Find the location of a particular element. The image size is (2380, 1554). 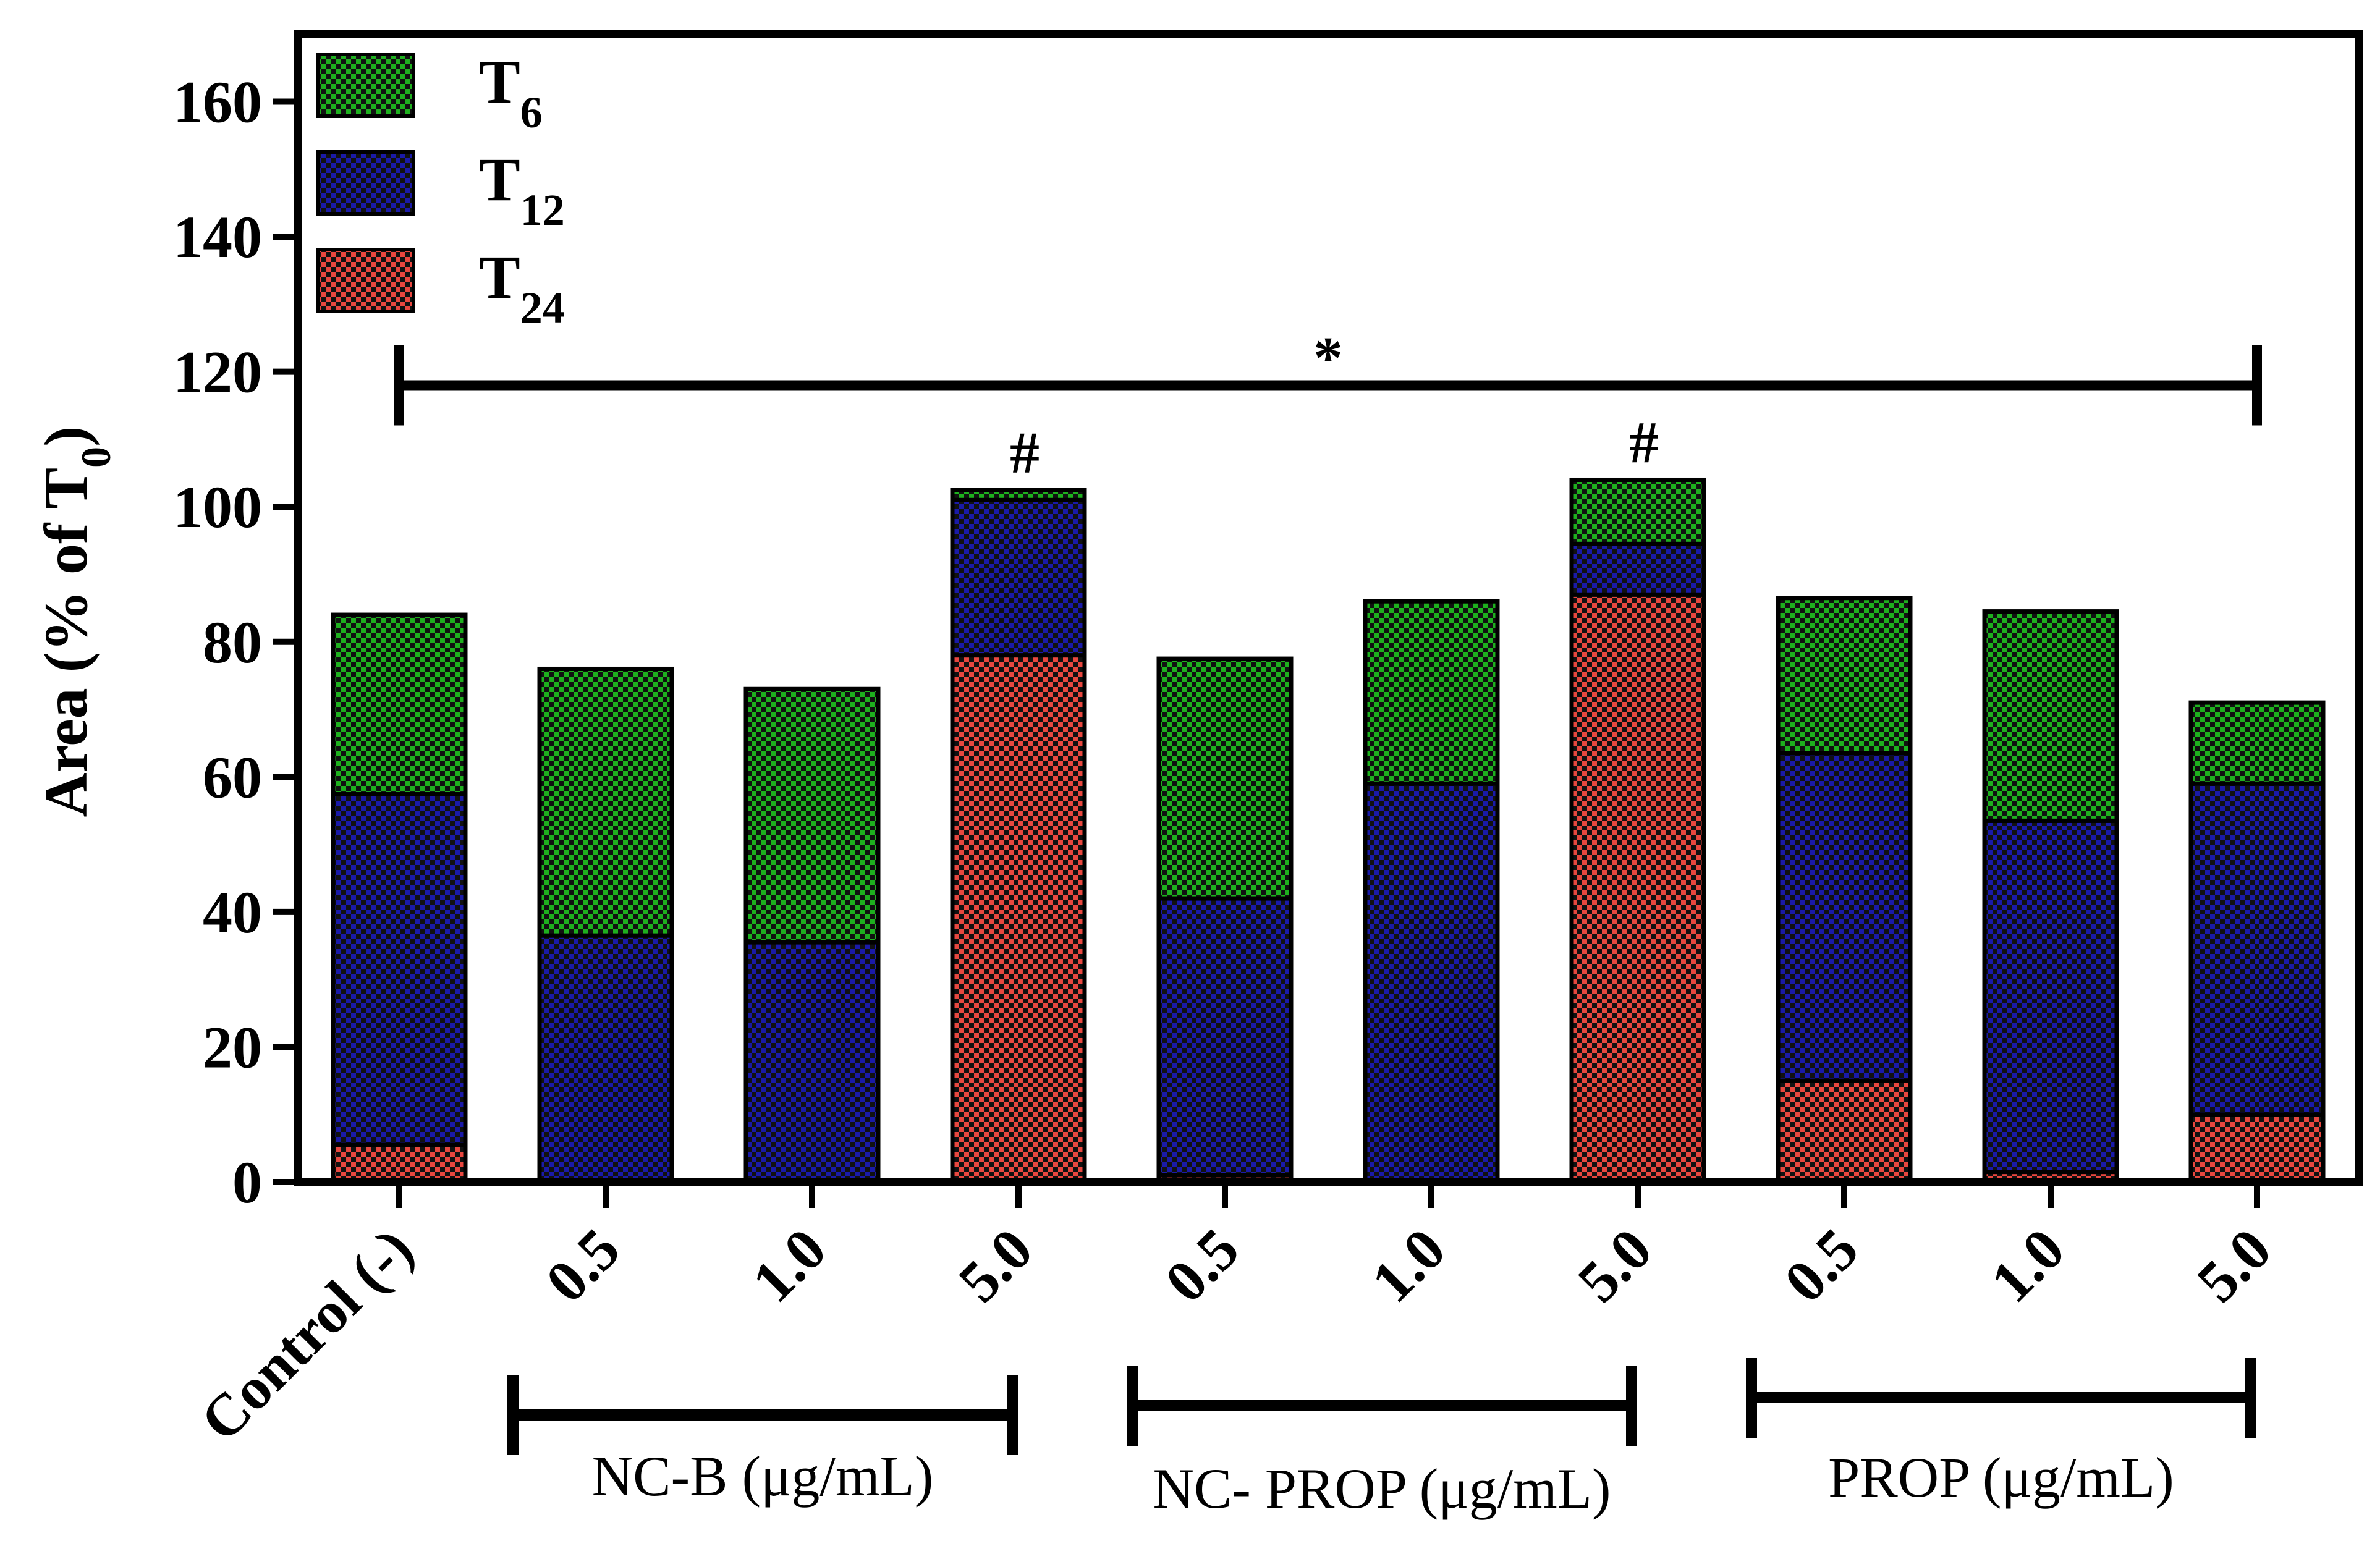

y-tick-label: 20 is located at coordinates (232, 1047).